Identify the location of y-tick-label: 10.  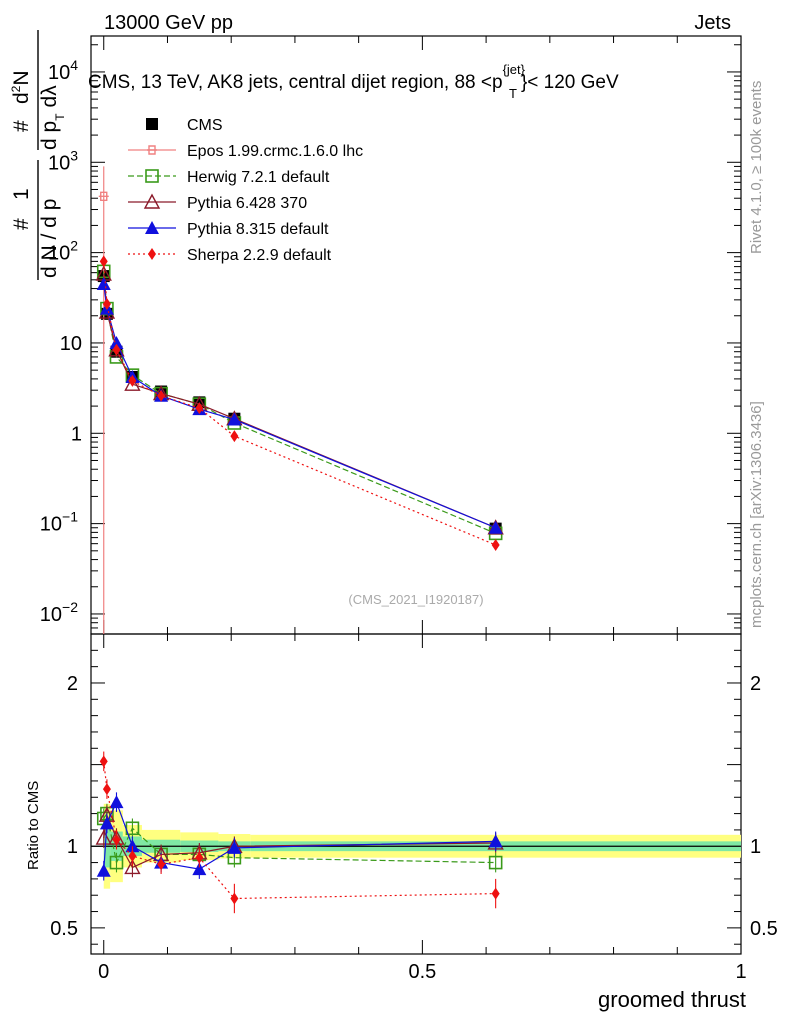
(71, 344).